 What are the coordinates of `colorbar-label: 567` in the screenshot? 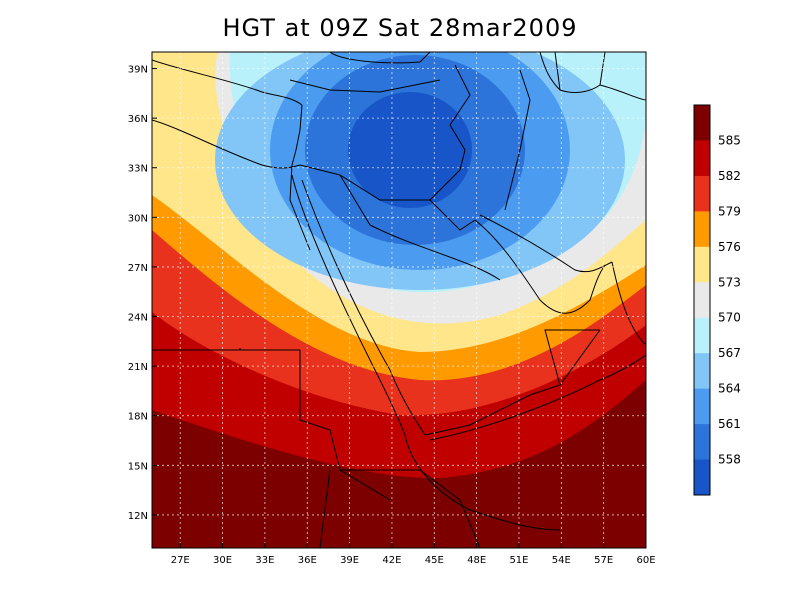 It's located at (729, 353).